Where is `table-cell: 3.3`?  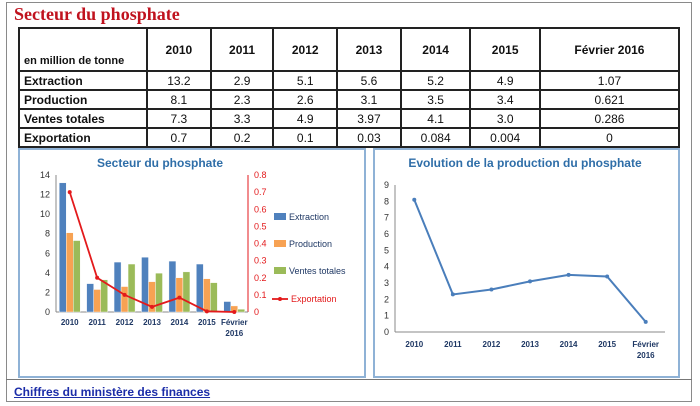
table-cell: 3.3 is located at coordinates (242, 118).